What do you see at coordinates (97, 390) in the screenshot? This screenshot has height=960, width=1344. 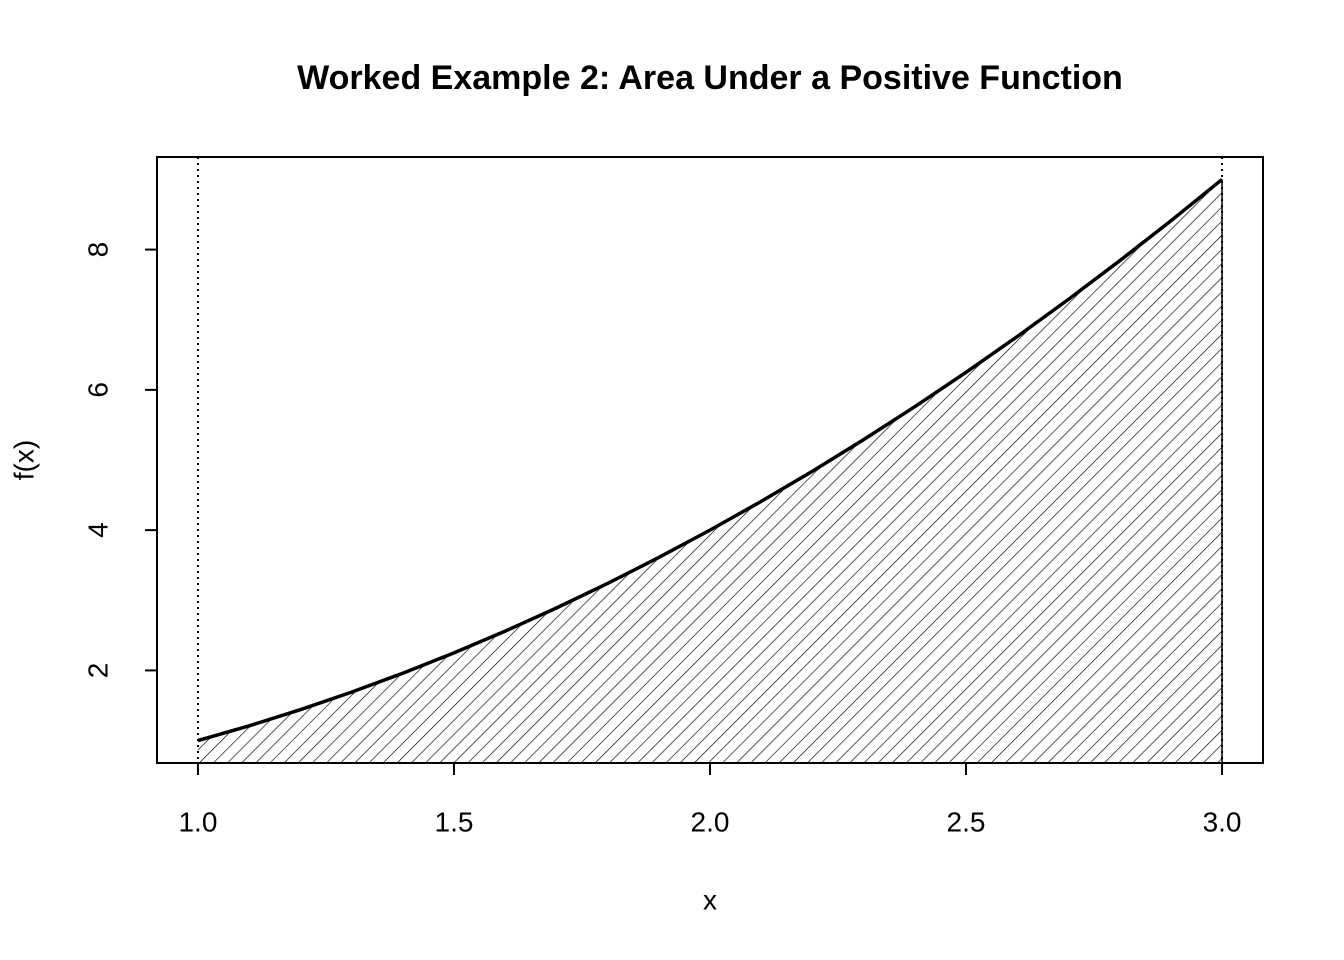 I see `y-tick-label: 6` at bounding box center [97, 390].